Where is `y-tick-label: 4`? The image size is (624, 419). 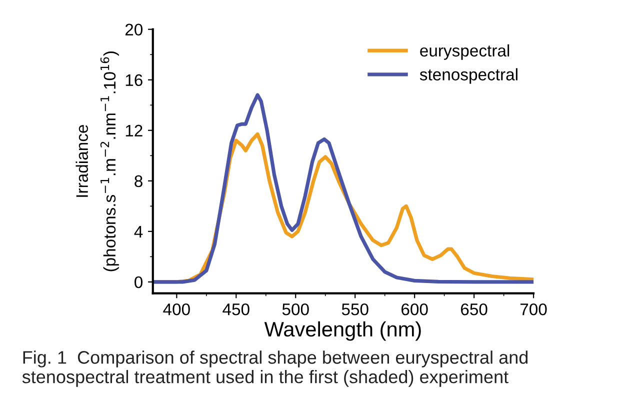 y-tick-label: 4 is located at coordinates (138, 232).